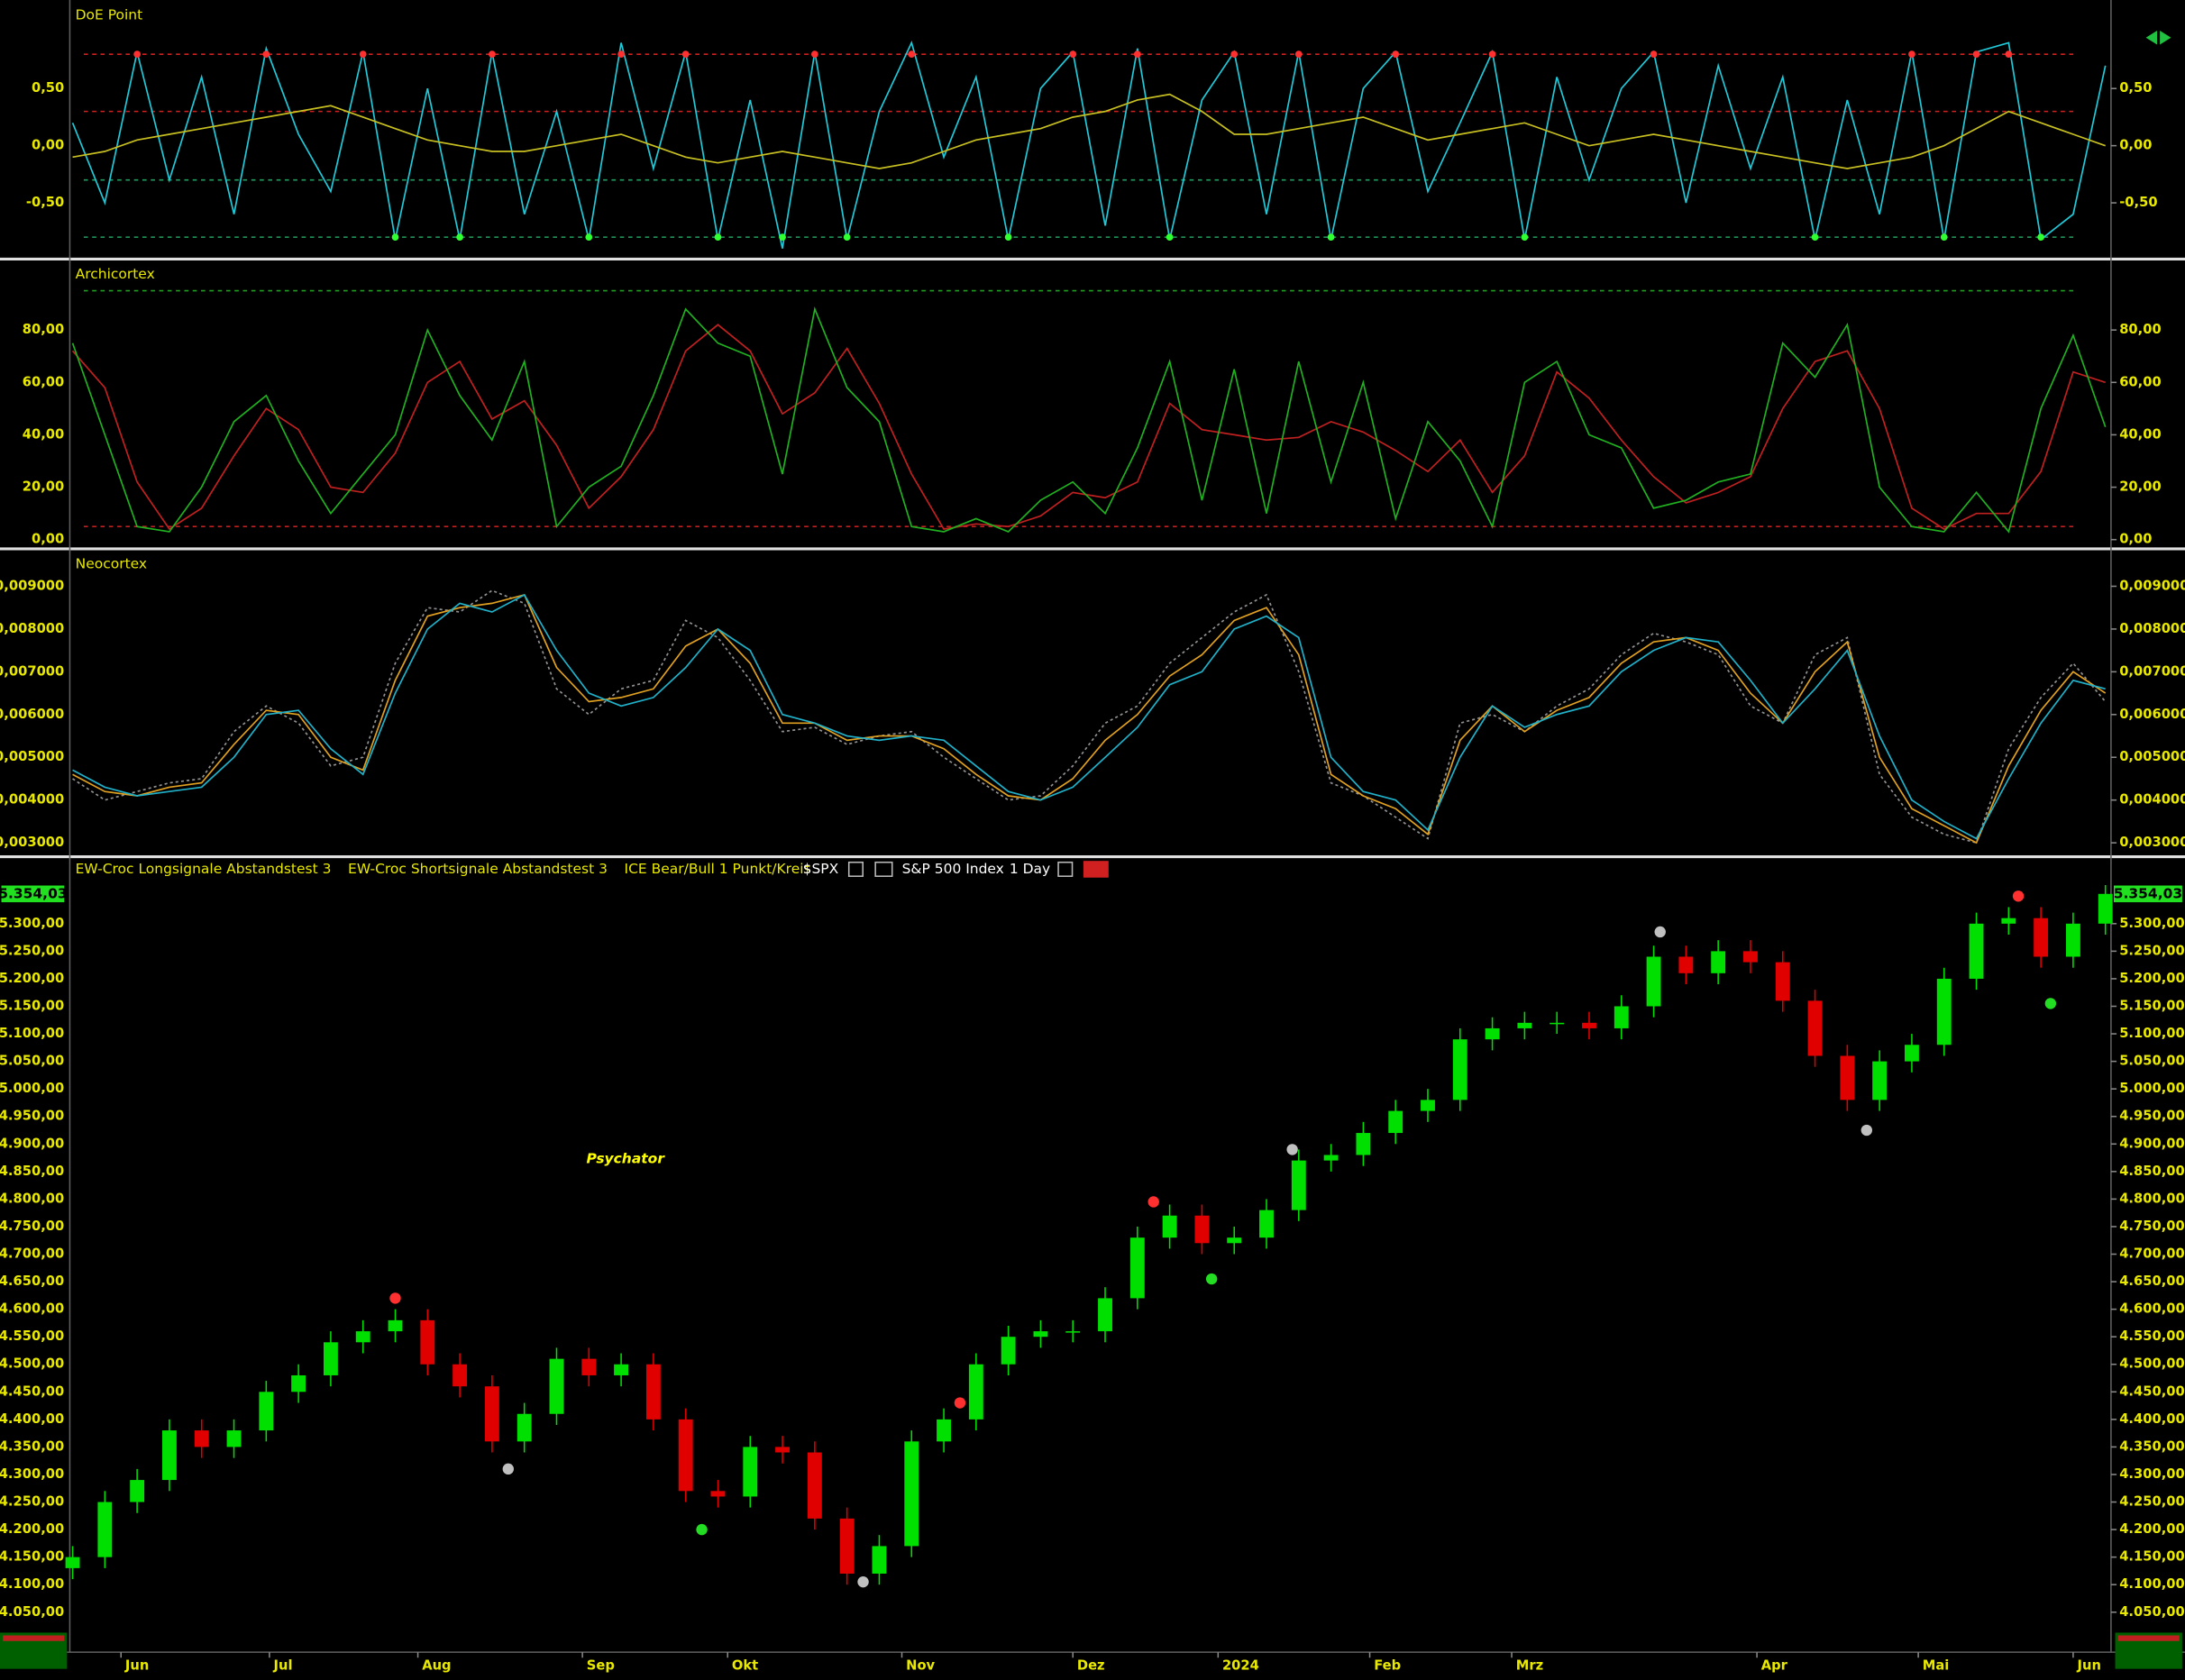  Describe the element at coordinates (32, 1336) in the screenshot. I see `y-tick-label: 4.550,00` at that location.